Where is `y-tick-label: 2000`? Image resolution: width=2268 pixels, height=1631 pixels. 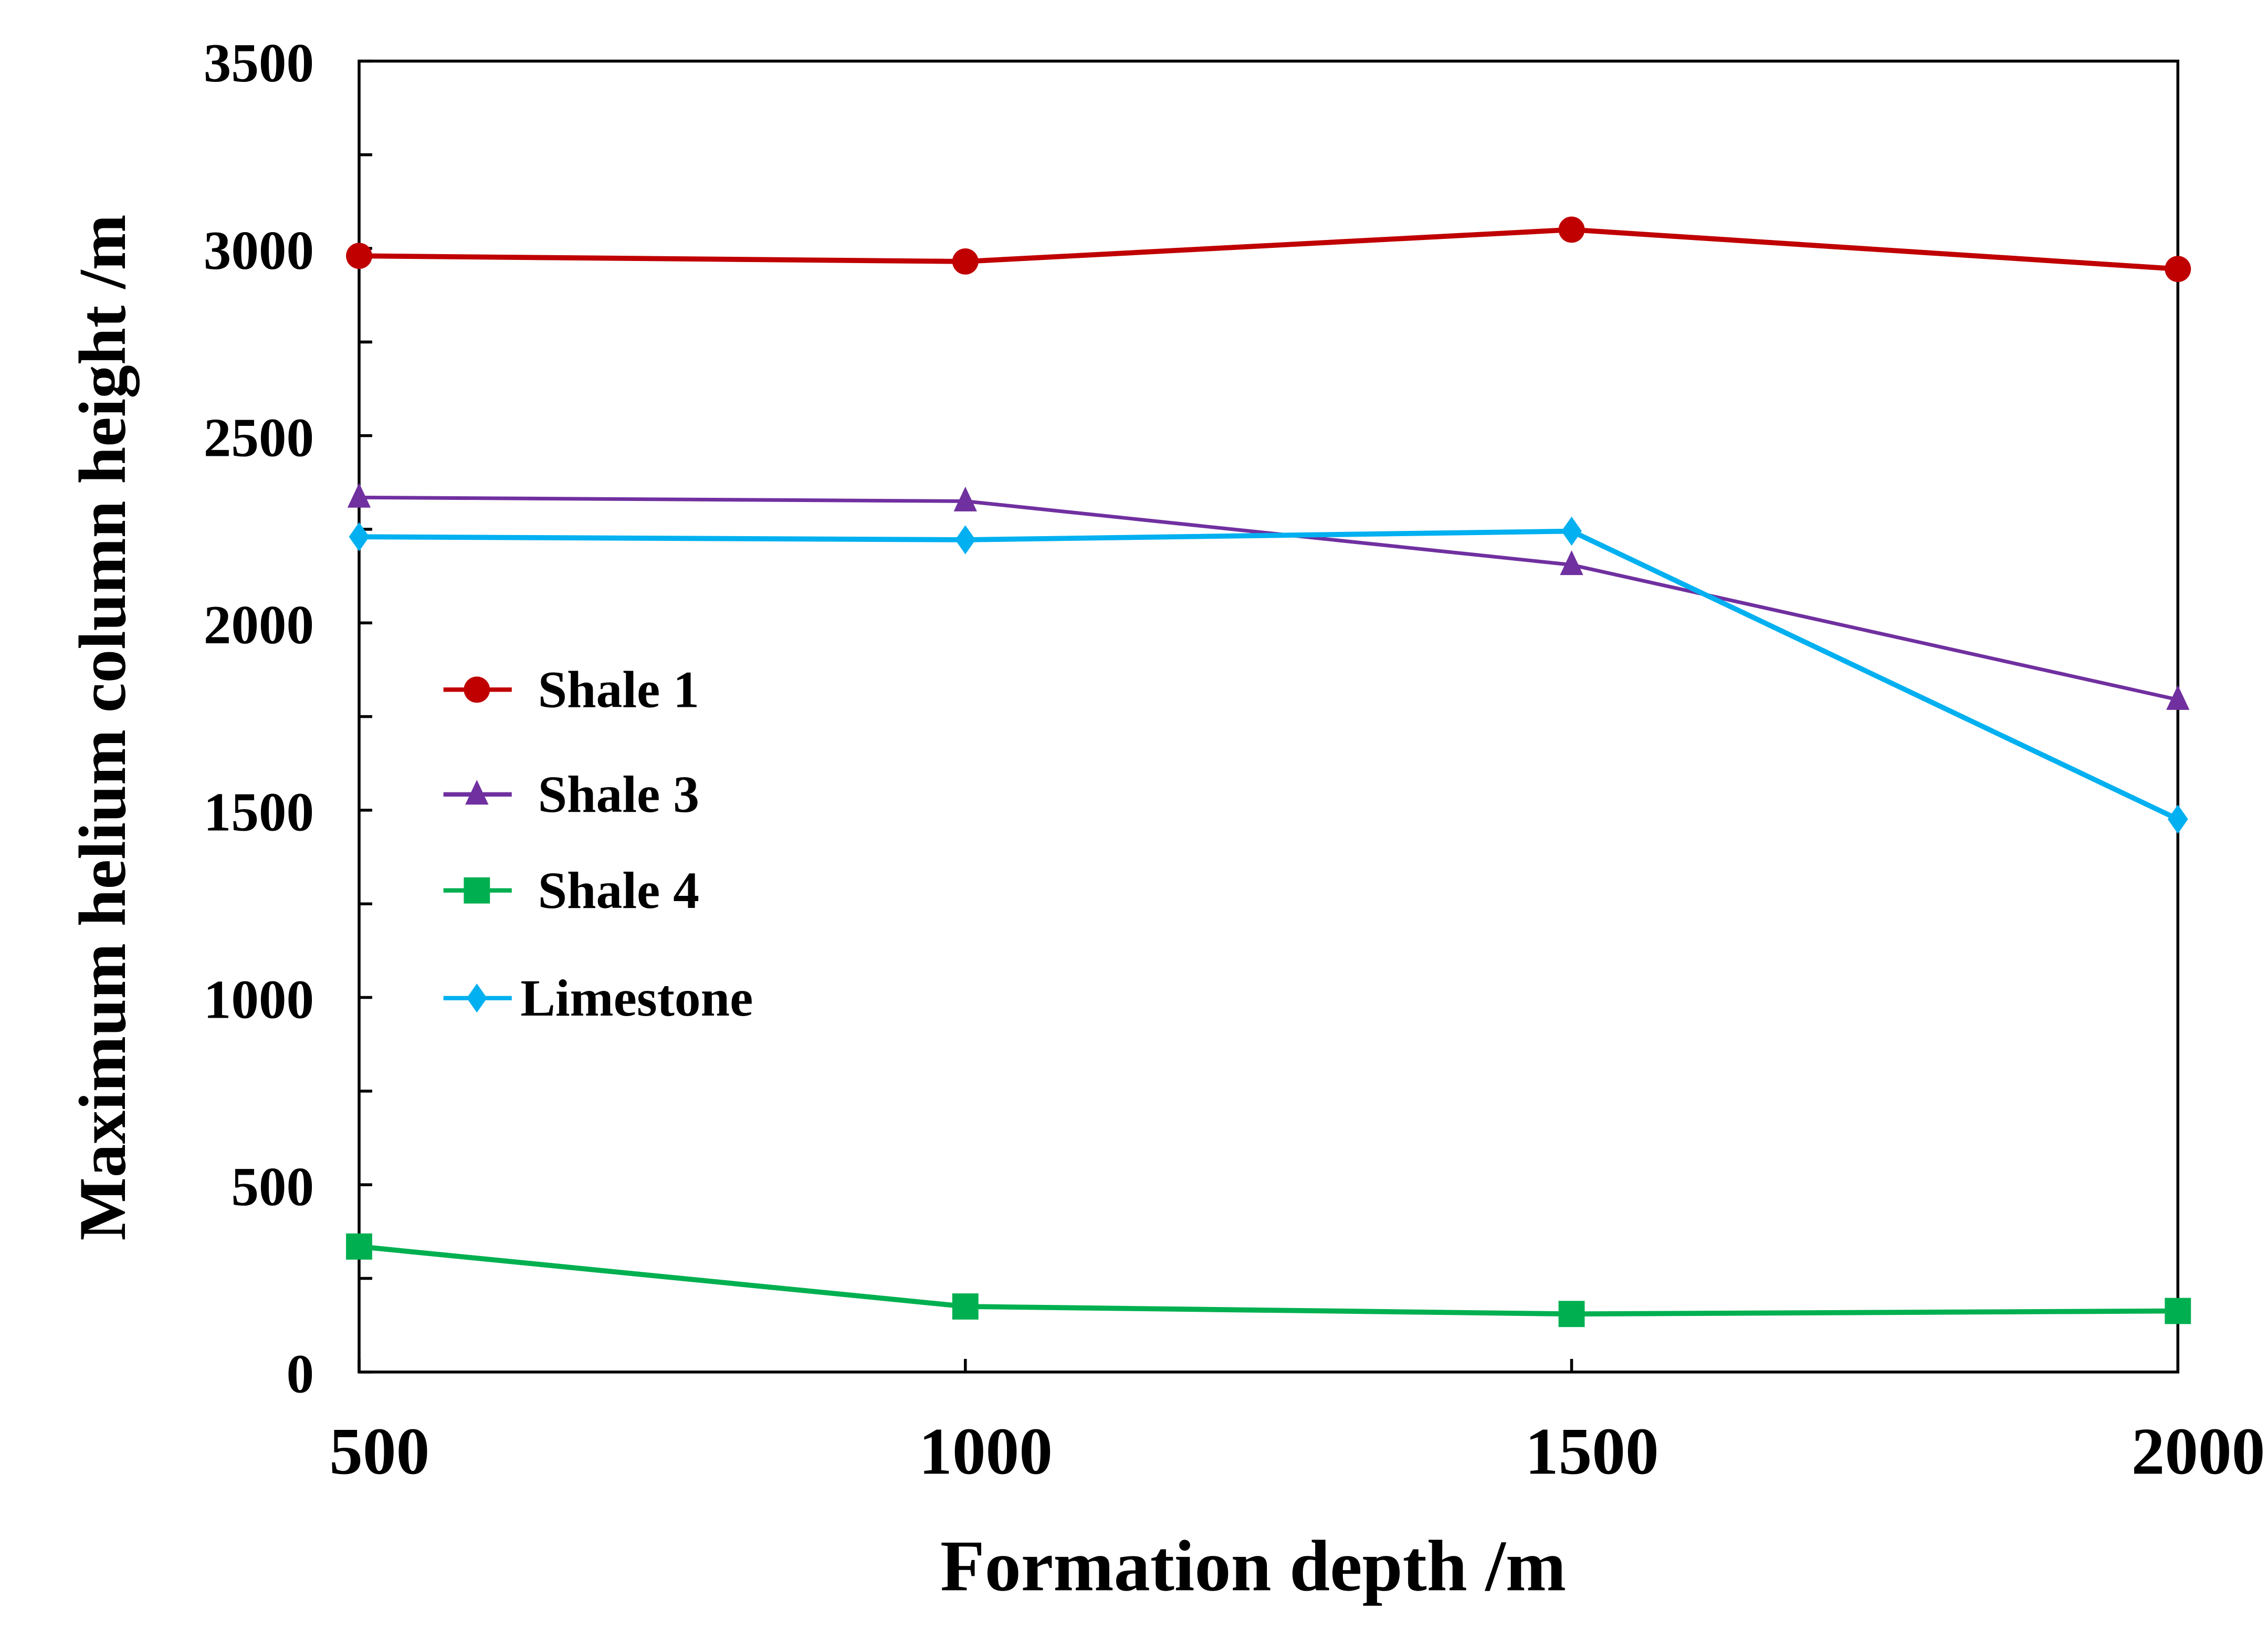
y-tick-label: 2000 is located at coordinates (259, 624).